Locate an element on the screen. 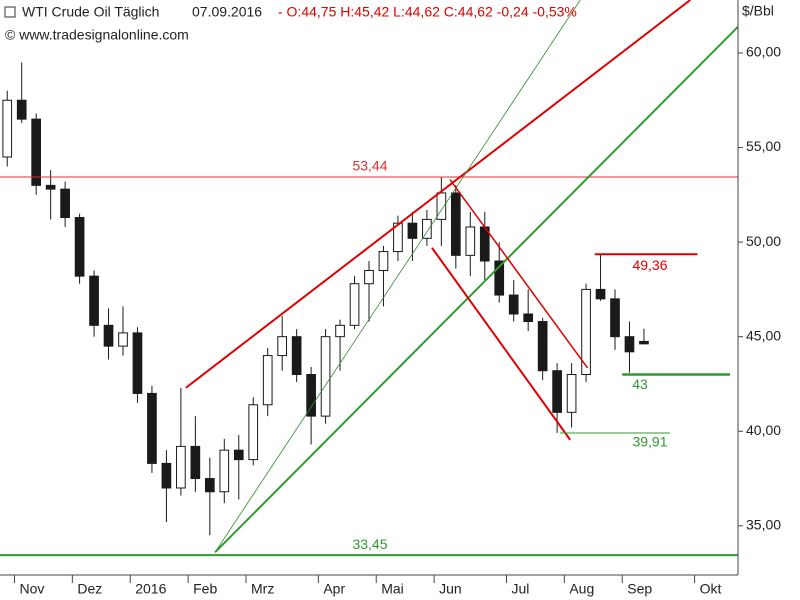 Image resolution: width=800 pixels, height=600 pixels. y-tick-label: 45,00 is located at coordinates (763, 335).